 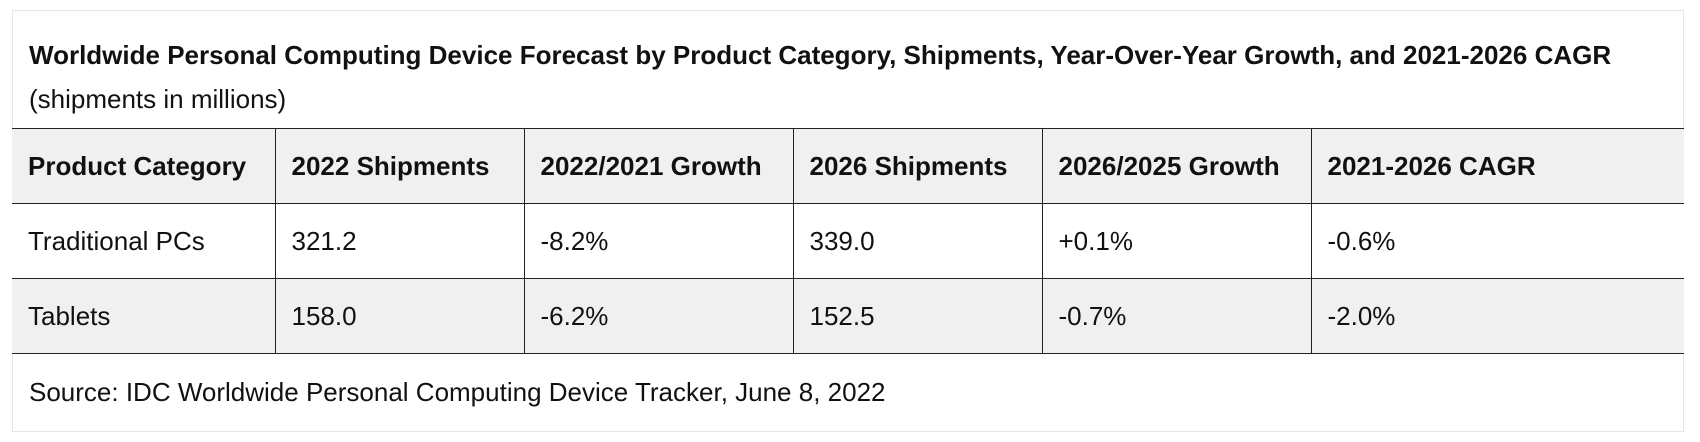 What do you see at coordinates (917, 166) in the screenshot?
I see `column-header-2026-shipments: 2026 Shipments` at bounding box center [917, 166].